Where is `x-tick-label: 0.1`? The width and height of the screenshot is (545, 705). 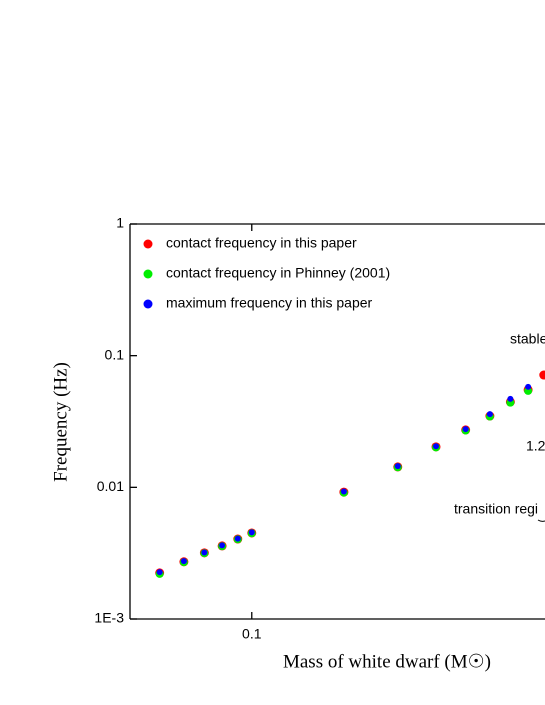 x-tick-label: 0.1 is located at coordinates (252, 634).